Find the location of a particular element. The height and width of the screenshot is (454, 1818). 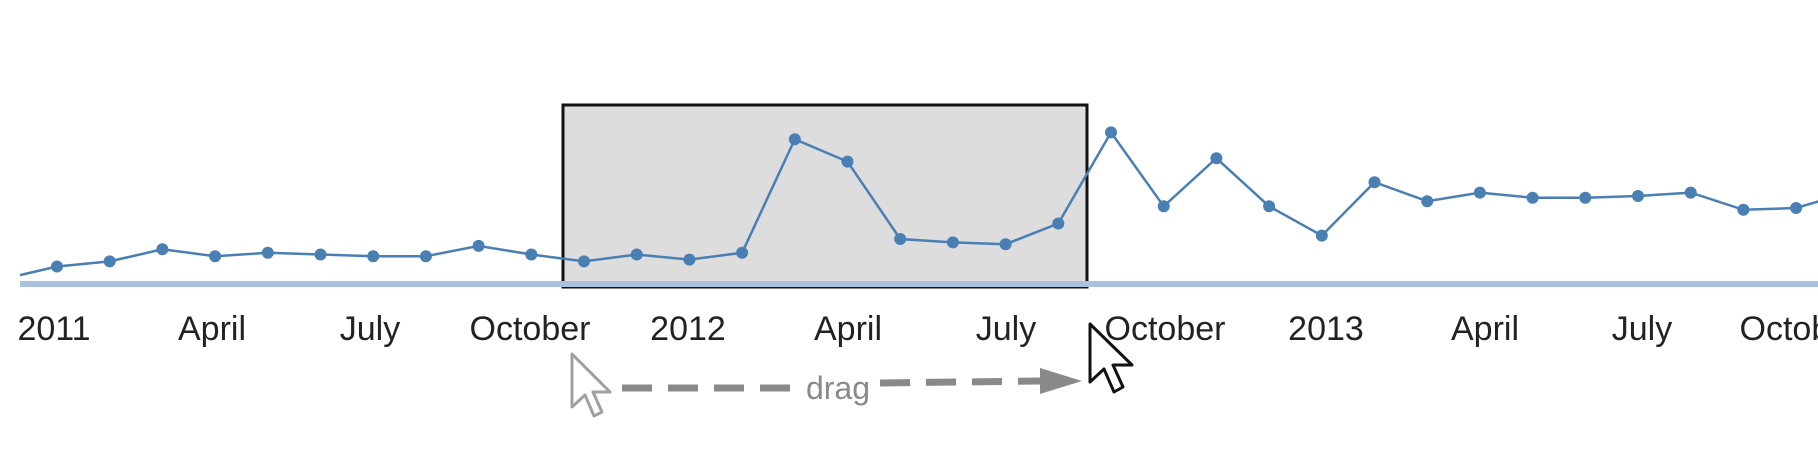

x-tick-label: 2013 is located at coordinates (1326, 329).